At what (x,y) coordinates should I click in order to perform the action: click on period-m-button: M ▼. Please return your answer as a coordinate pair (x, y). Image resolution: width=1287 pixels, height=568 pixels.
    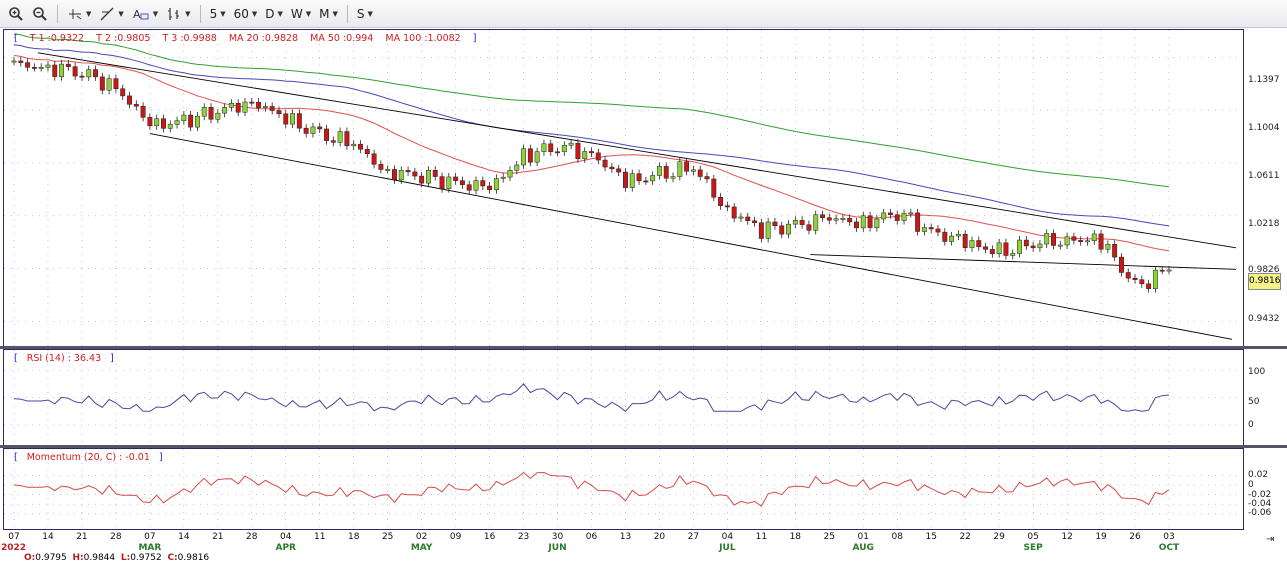
    Looking at the image, I should click on (328, 13).